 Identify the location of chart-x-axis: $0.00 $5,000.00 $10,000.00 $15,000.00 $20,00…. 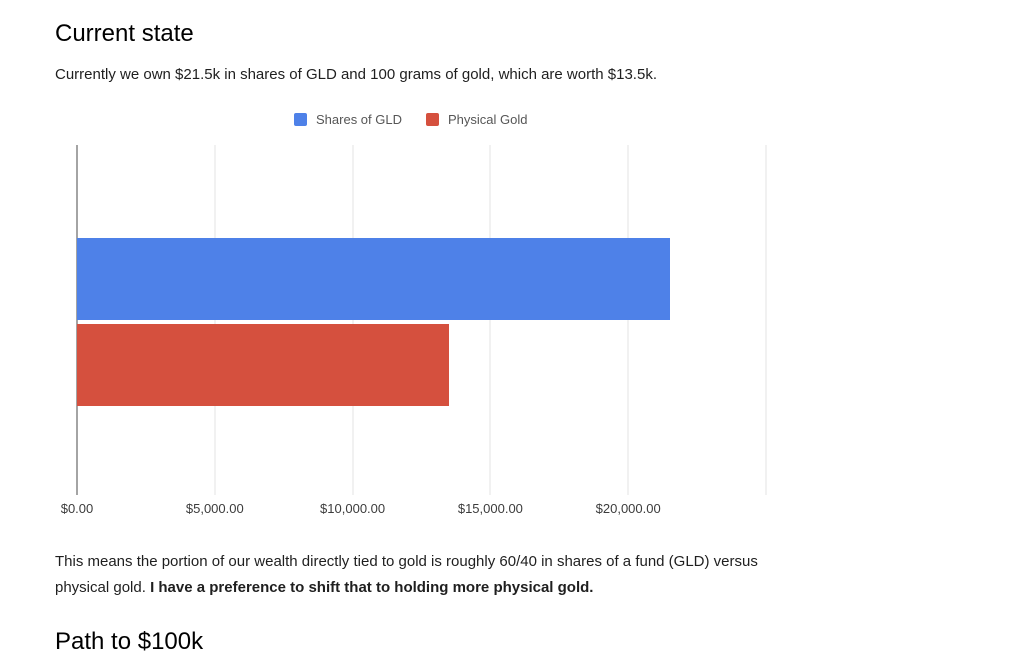
(413, 511).